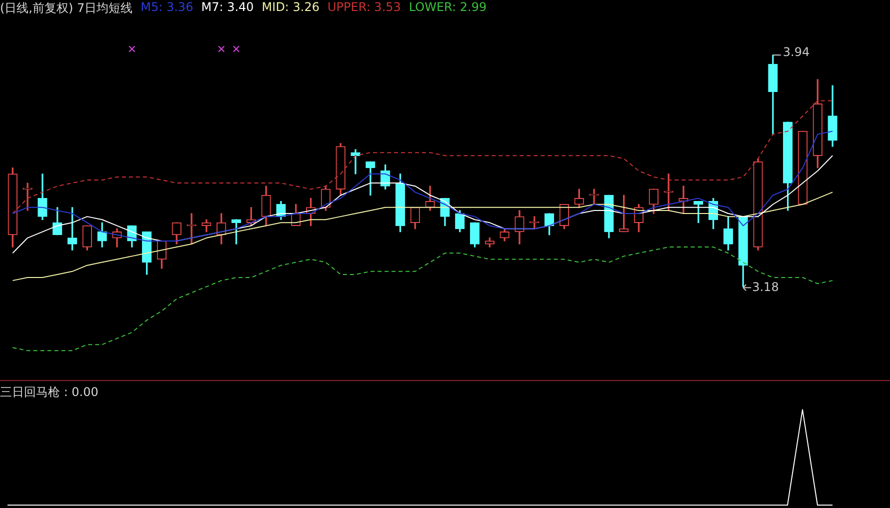  What do you see at coordinates (796, 52) in the screenshot?
I see `annotation: 3.94` at bounding box center [796, 52].